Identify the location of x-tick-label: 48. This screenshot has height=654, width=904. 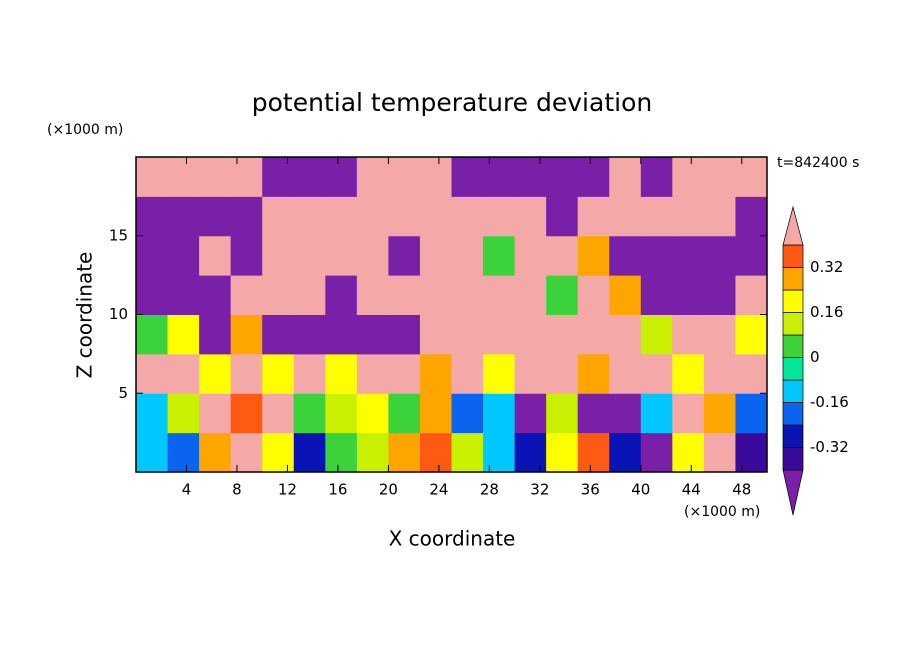
(741, 490).